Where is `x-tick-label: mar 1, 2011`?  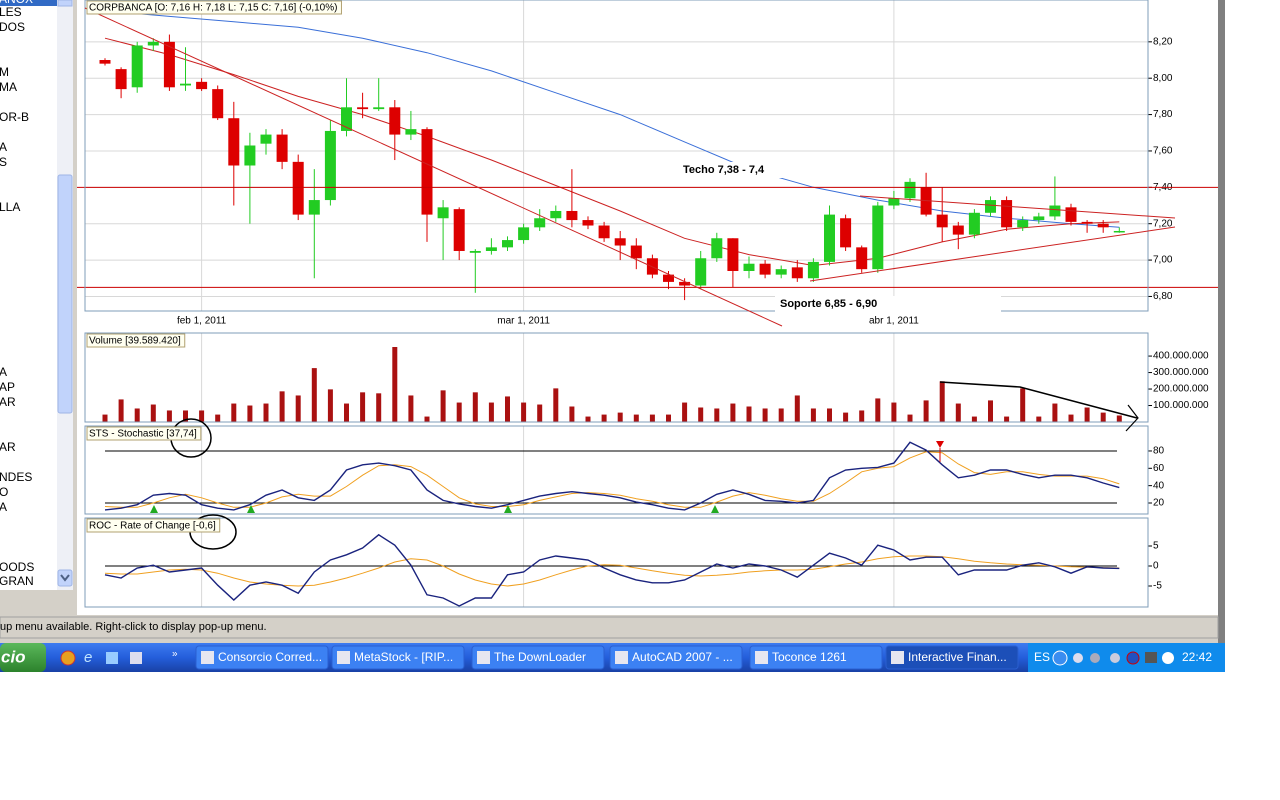
x-tick-label: mar 1, 2011 is located at coordinates (523, 321).